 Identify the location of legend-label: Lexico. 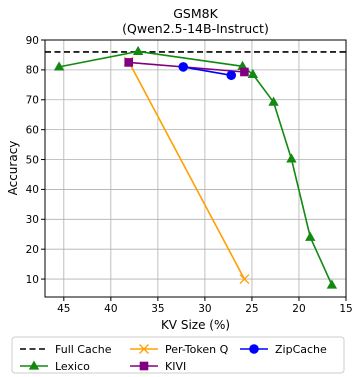
(72, 366).